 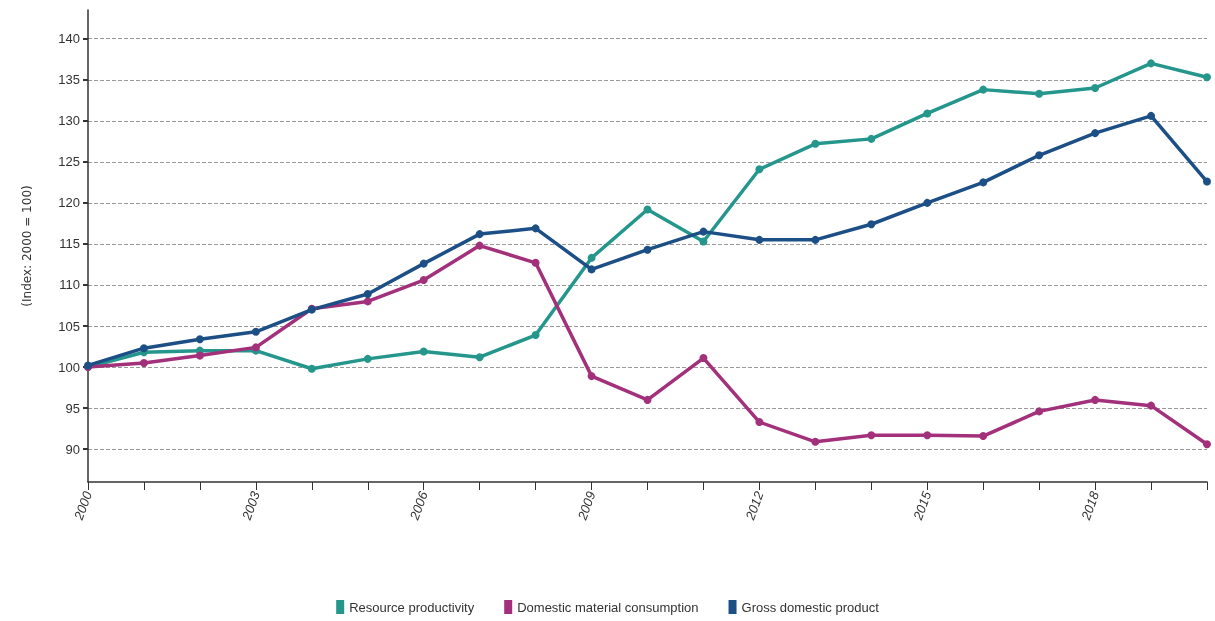 I want to click on y-tick-label: 110, so click(x=69, y=285).